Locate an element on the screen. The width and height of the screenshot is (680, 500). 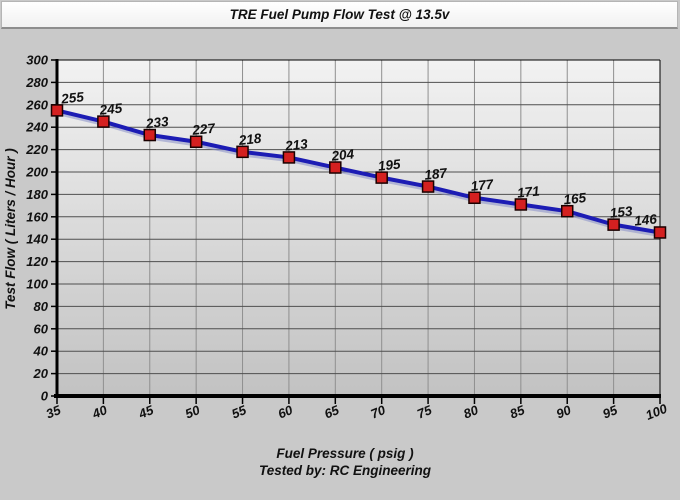
y-tick-label: 140 is located at coordinates (37, 239).